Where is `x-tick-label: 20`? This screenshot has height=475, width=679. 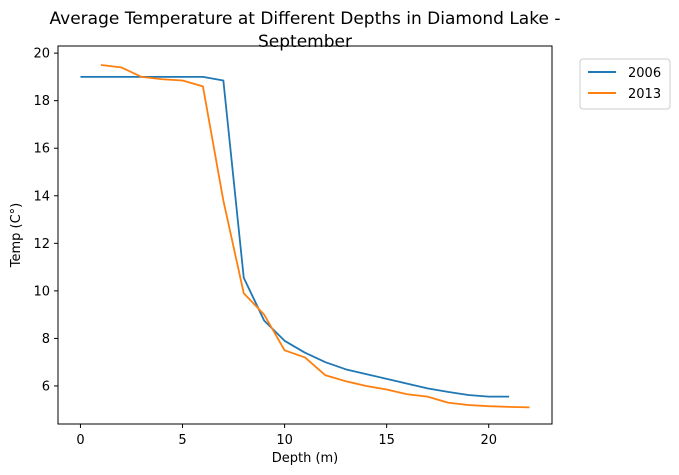 x-tick-label: 20 is located at coordinates (488, 440).